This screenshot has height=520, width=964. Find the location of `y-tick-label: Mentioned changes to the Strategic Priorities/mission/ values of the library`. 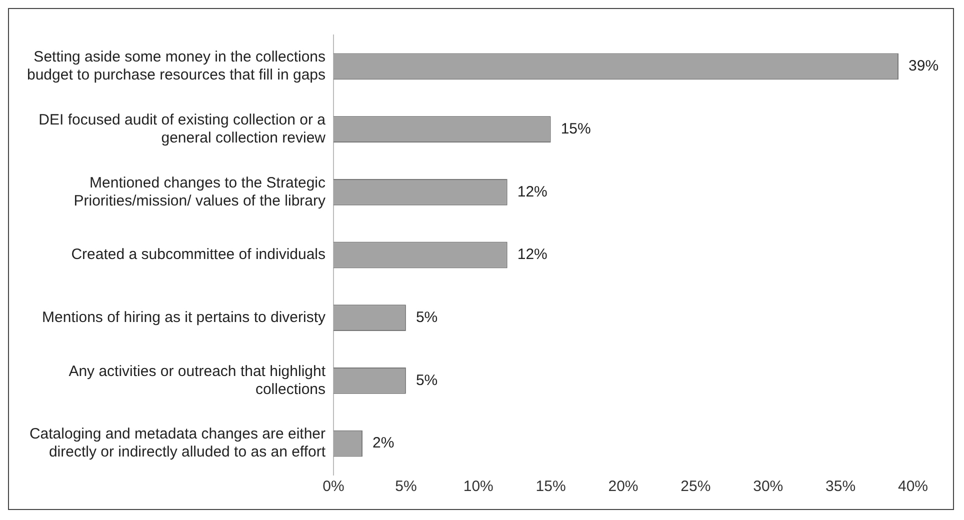

y-tick-label: Mentioned changes to the Strategic Priorities/mission/ values of the library is located at coordinates (200, 192).